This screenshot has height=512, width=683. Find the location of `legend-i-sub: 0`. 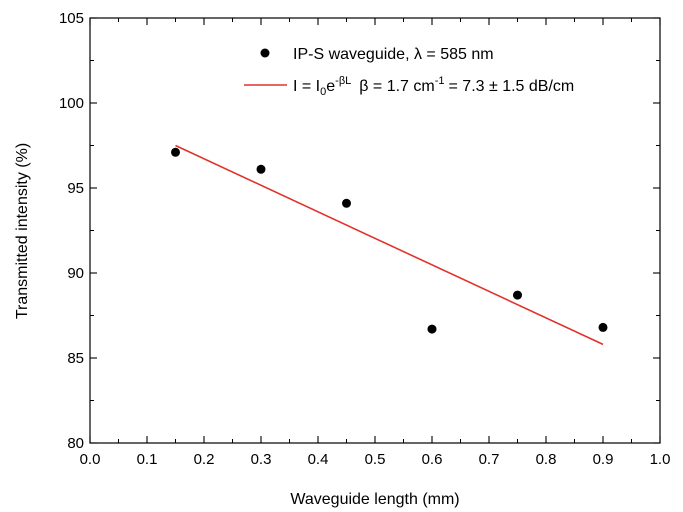

legend-i-sub: 0 is located at coordinates (323, 92).